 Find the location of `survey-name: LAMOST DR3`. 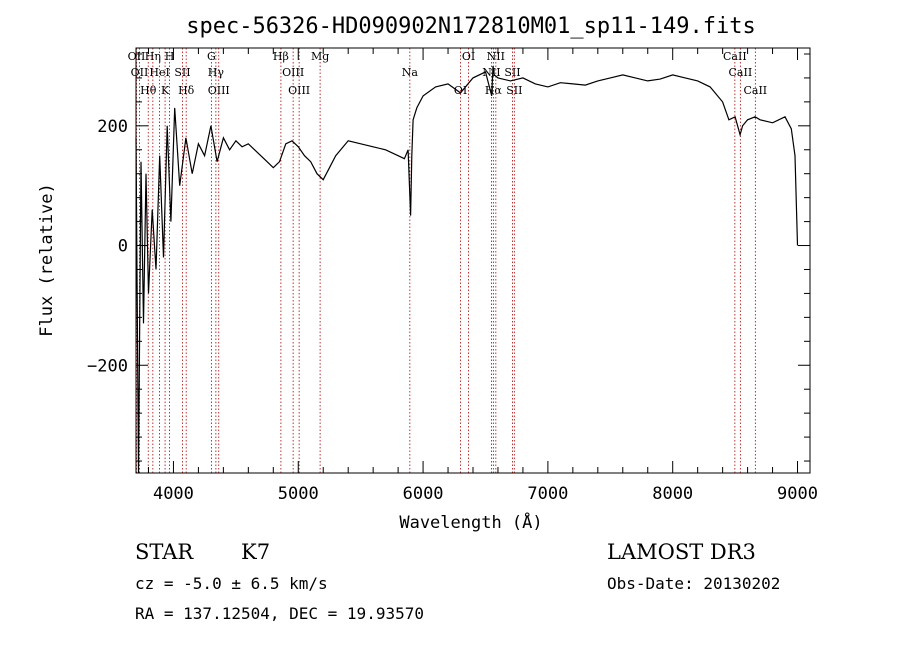

survey-name: LAMOST DR3 is located at coordinates (681, 552).